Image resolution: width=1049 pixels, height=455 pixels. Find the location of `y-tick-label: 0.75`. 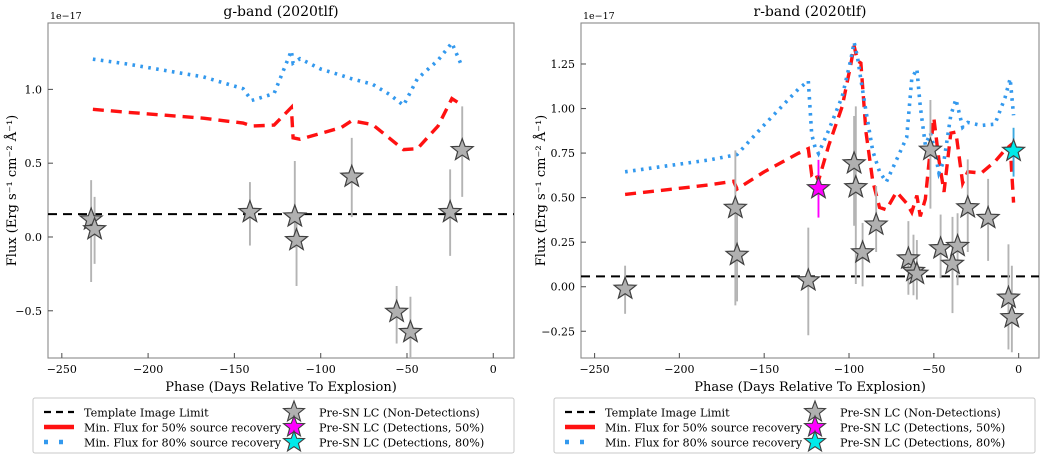

y-tick-label: 0.75 is located at coordinates (563, 153).